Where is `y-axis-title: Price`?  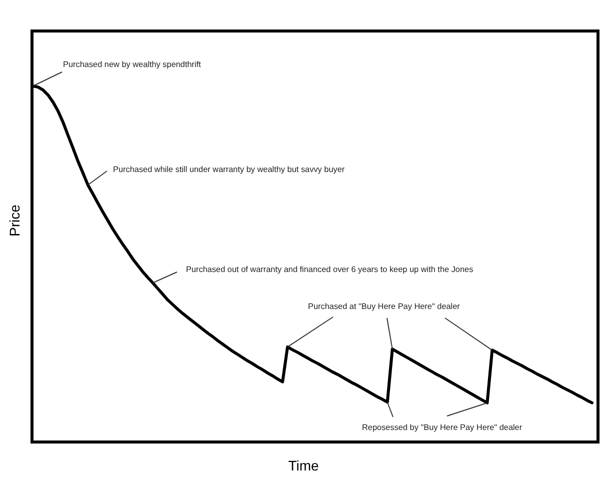 y-axis-title: Price is located at coordinates (14, 220).